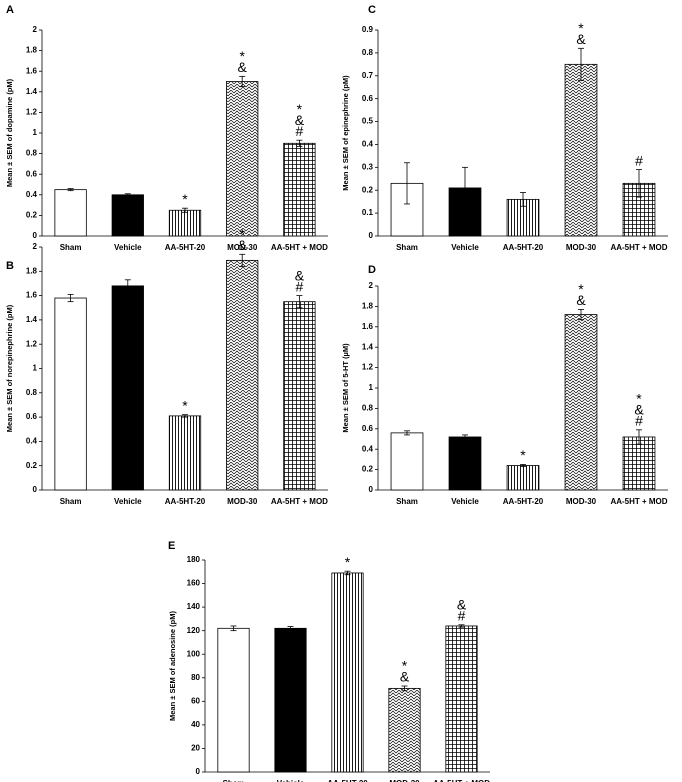  Describe the element at coordinates (345, 133) in the screenshot. I see `y-axis-label: Mean ± SEM of epinephrine (pM)` at that location.